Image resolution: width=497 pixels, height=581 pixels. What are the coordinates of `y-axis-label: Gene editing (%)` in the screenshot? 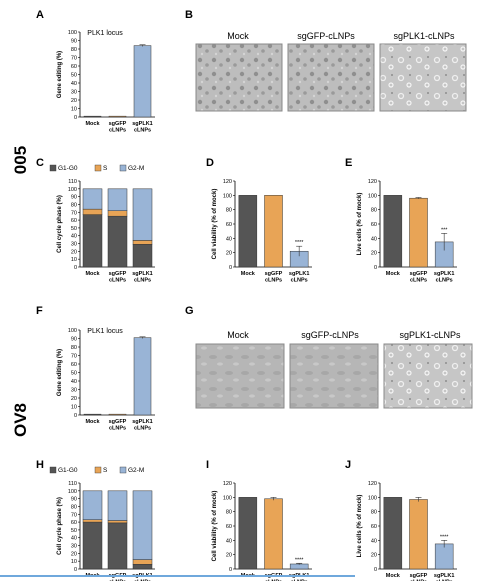 It's located at (60, 74).